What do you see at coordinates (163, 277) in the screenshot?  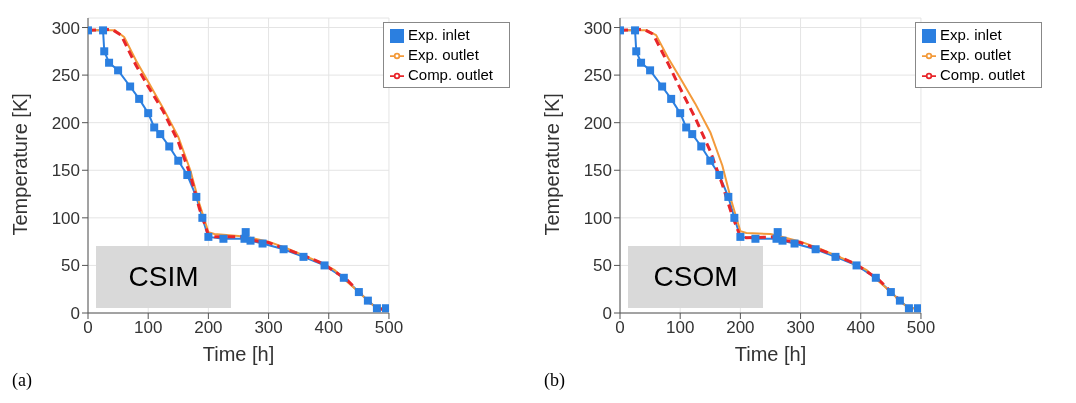 I see `annotation: CSIM` at bounding box center [163, 277].